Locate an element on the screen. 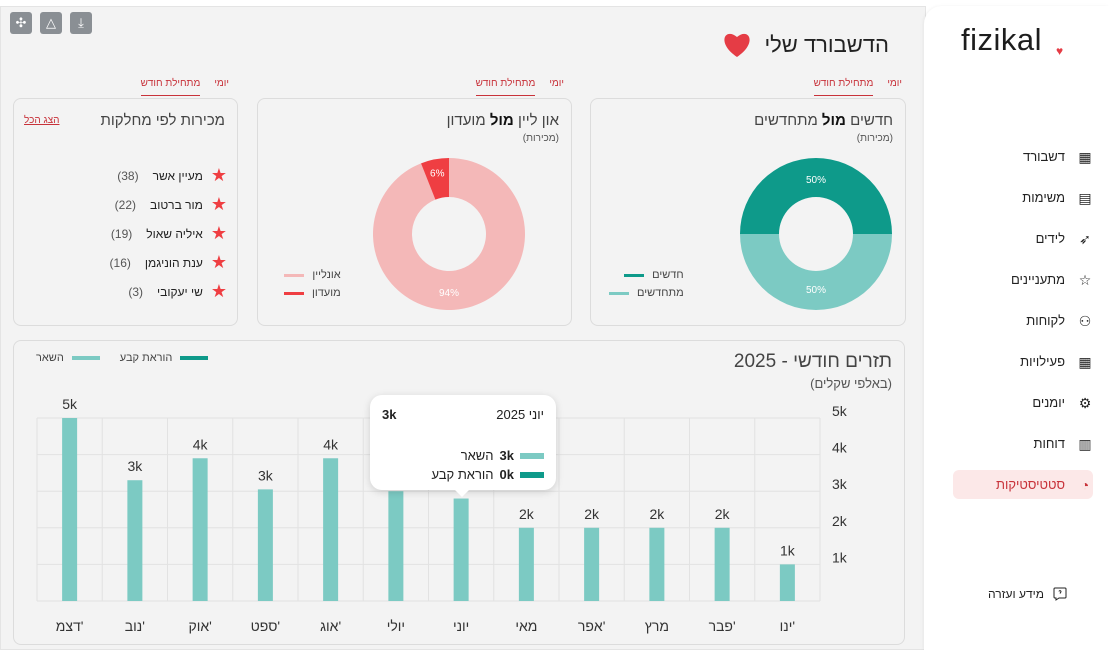 The image size is (1109, 650). sidebar-item: ➶ לידים is located at coordinates (1023, 238).